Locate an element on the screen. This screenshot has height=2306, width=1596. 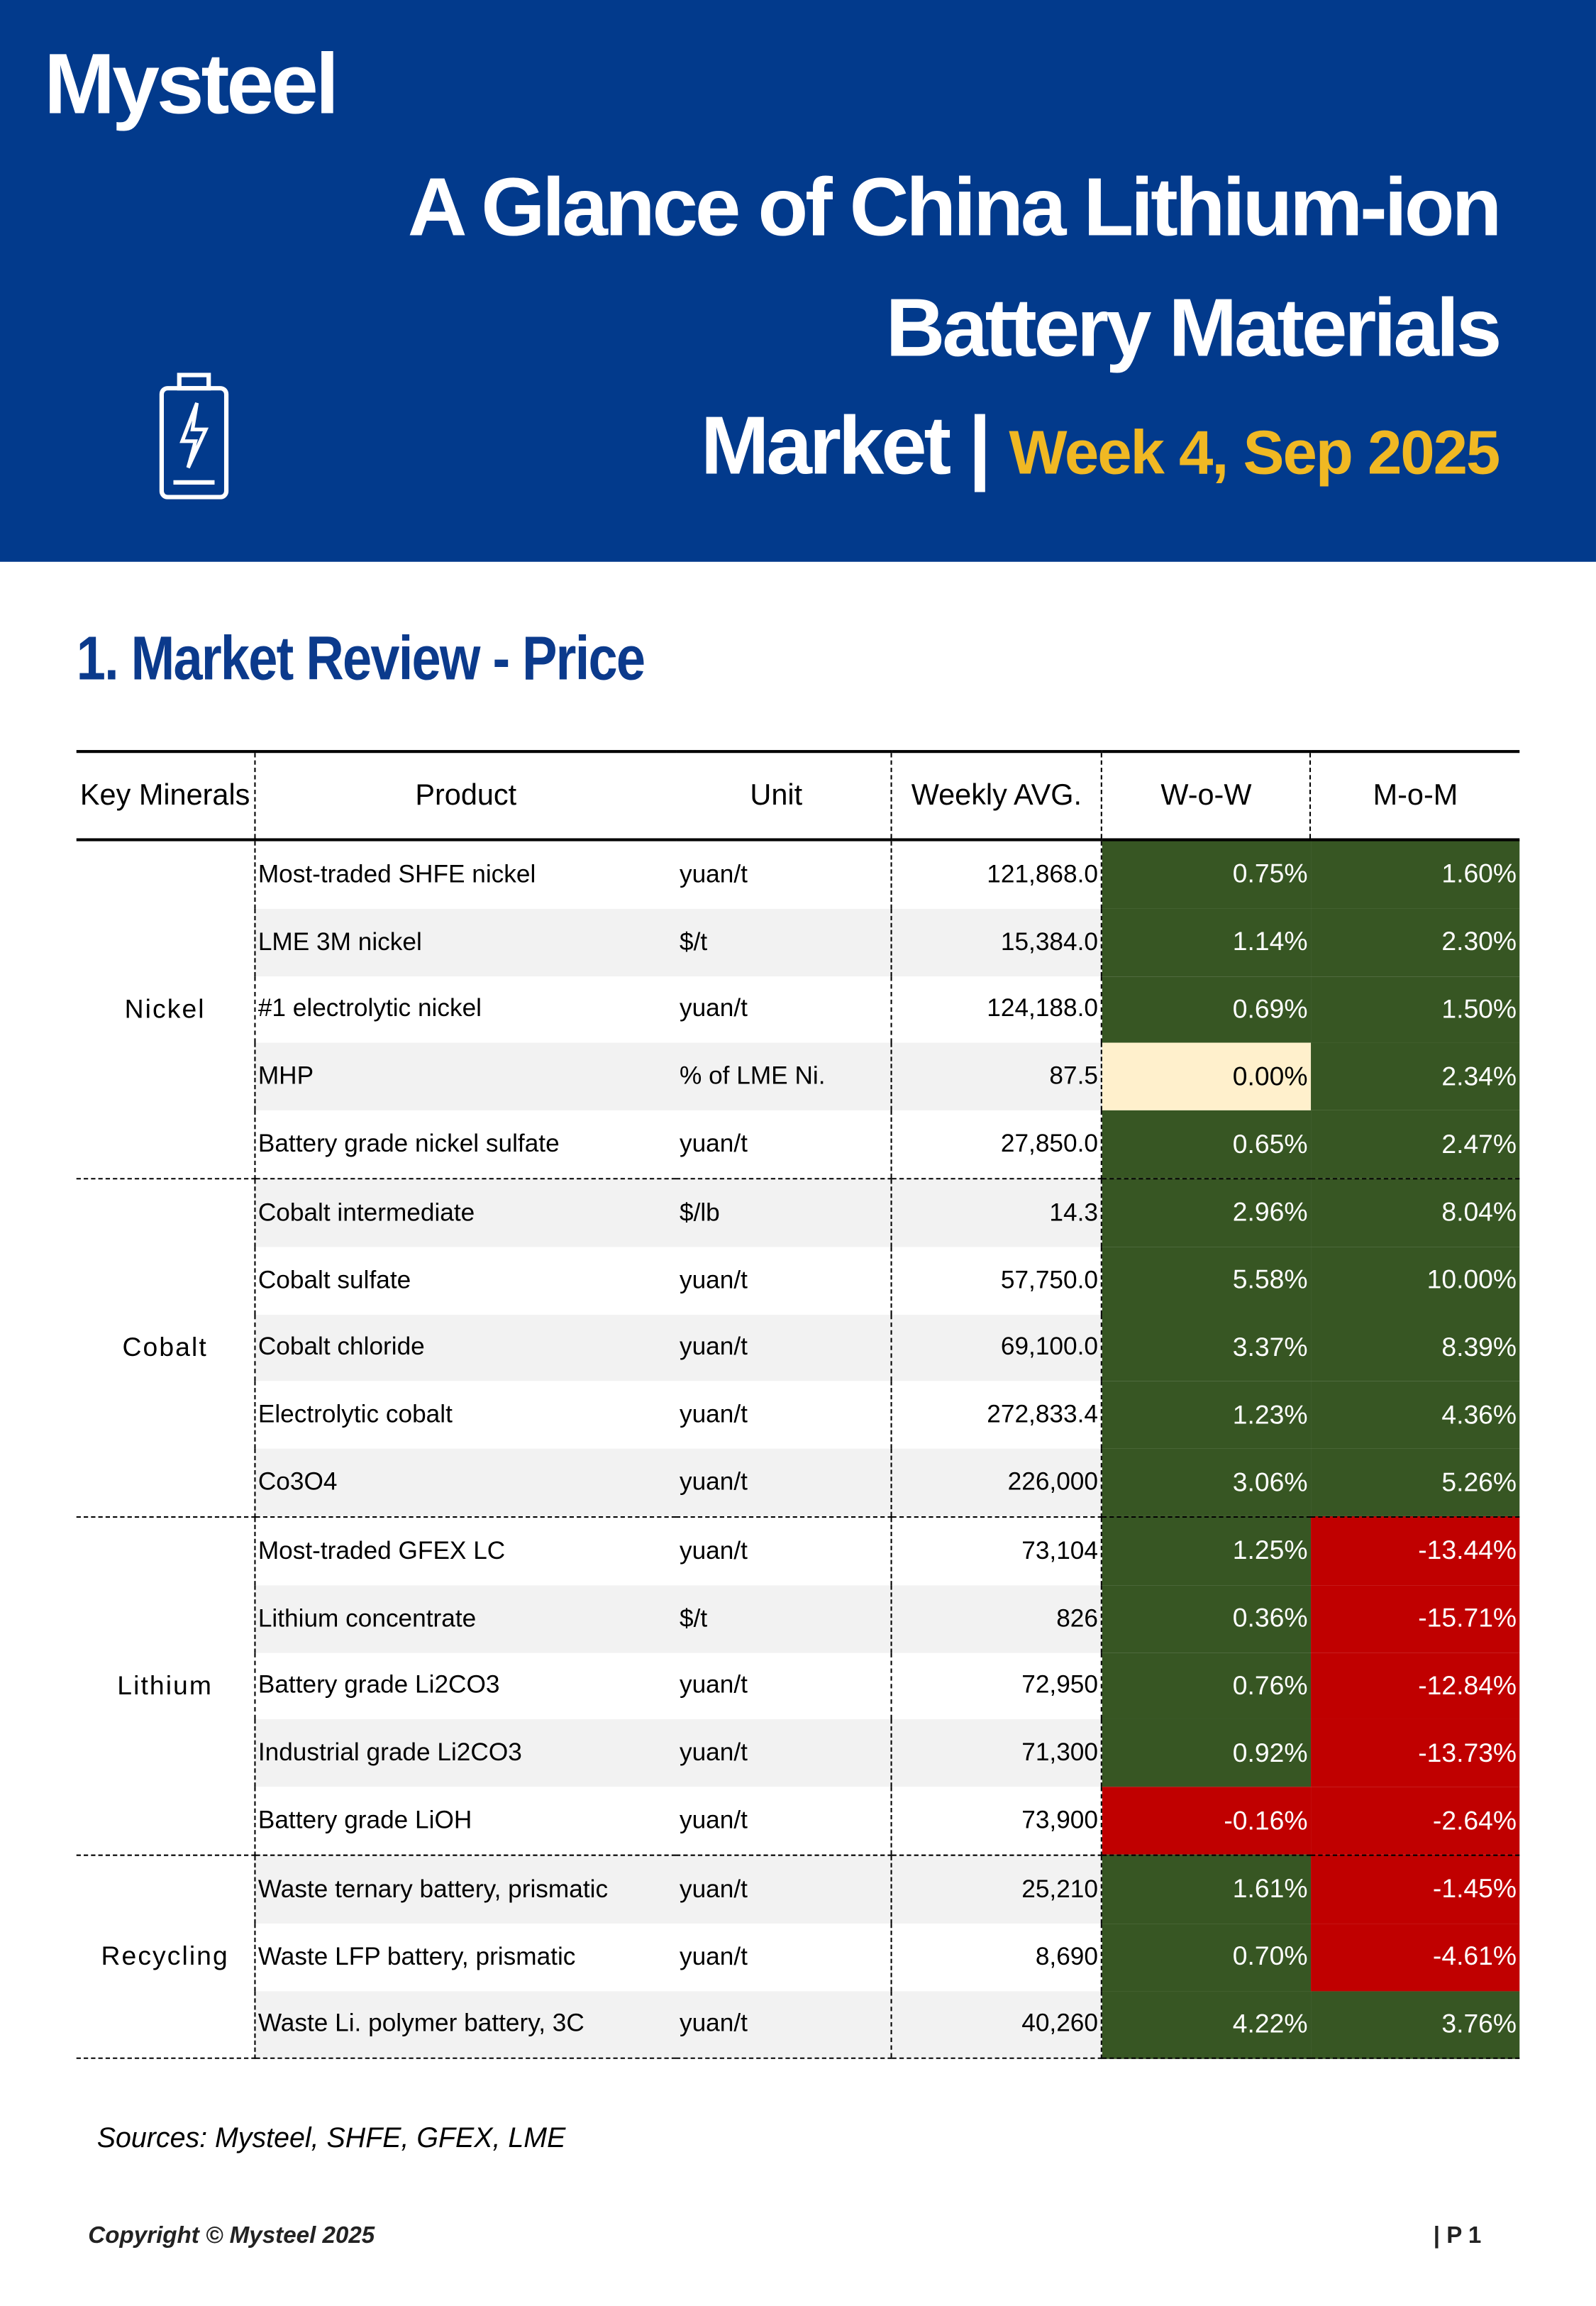
wow: 1.23% is located at coordinates (1206, 1415).